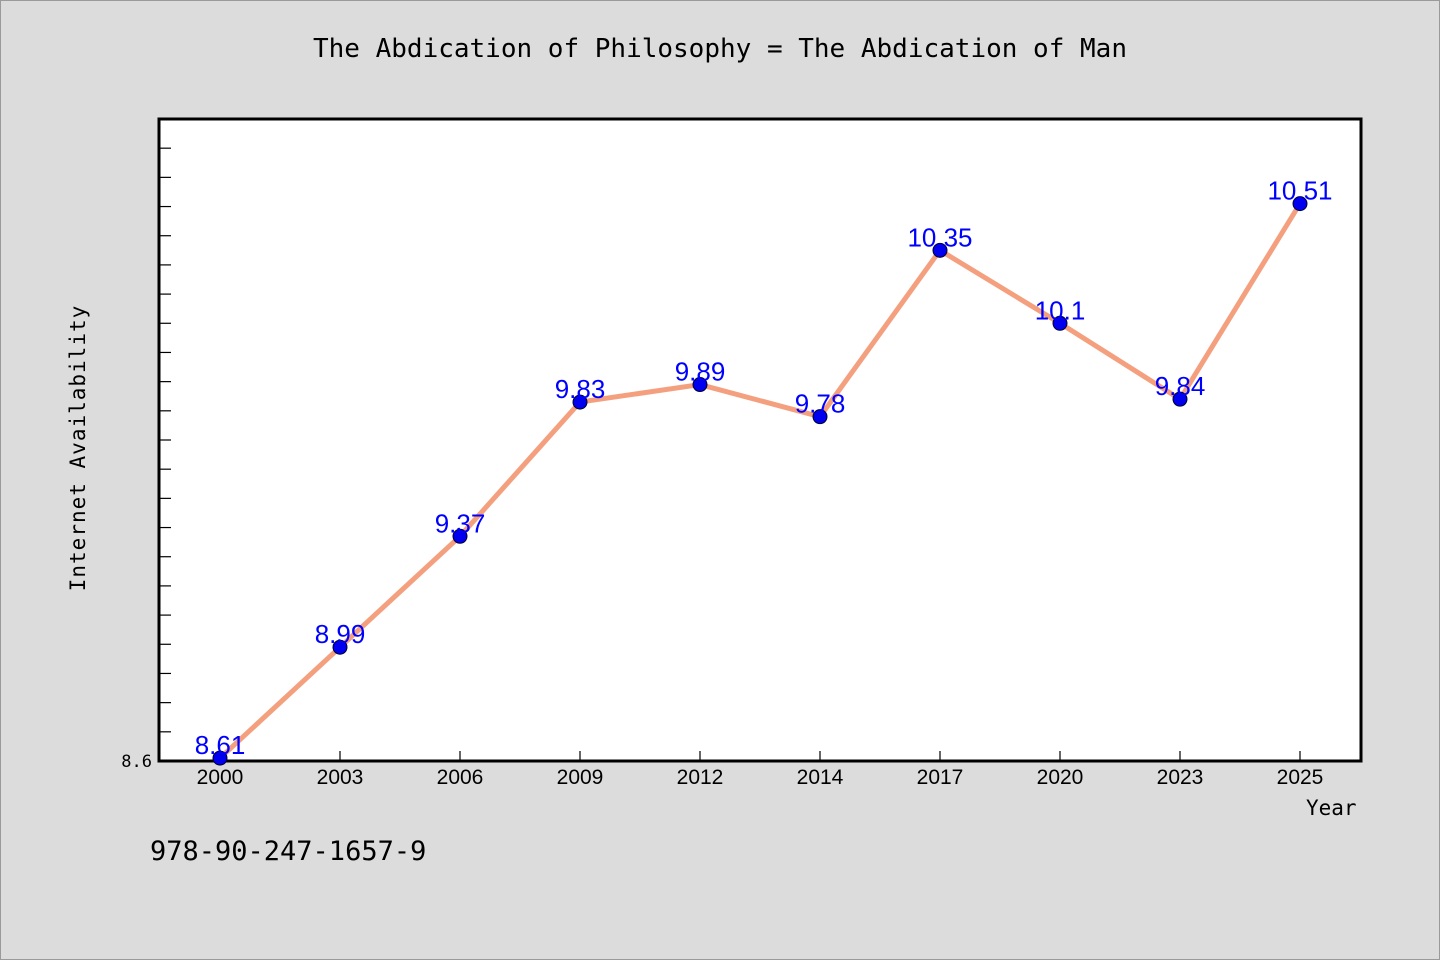  I want to click on data-label: 10.1, so click(1060, 310).